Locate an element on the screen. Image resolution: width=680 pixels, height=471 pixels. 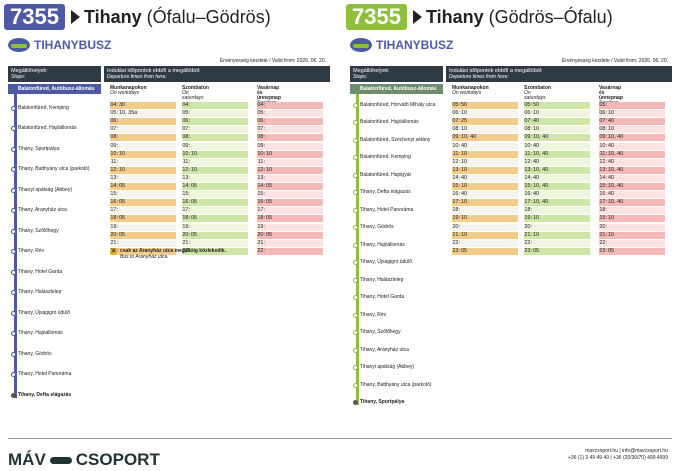
column-title: Munkanapokon is located at coordinates (128, 88).